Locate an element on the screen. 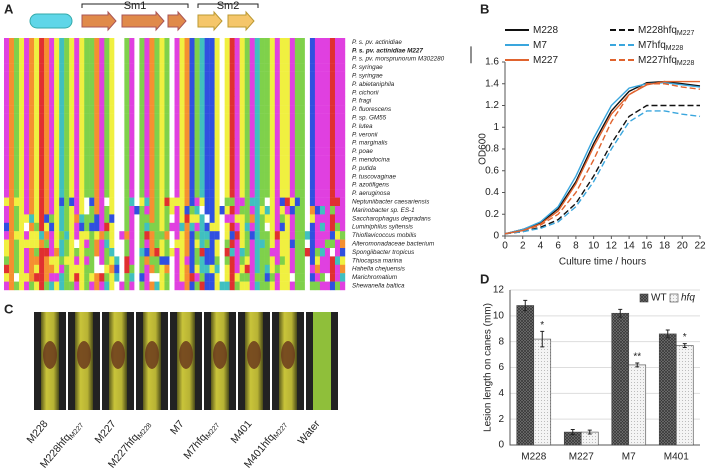 The width and height of the screenshot is (709, 472). legend-name: M228 is located at coordinates (545, 30).